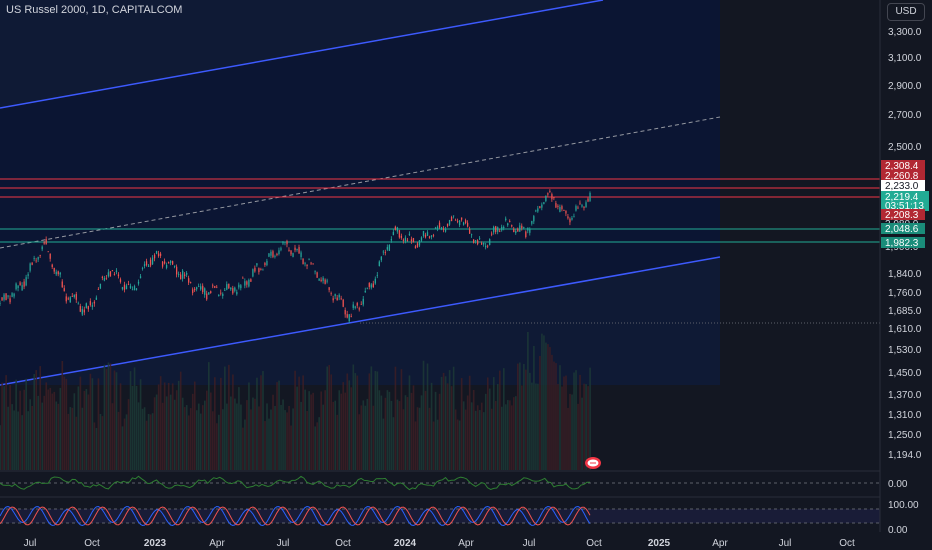  Describe the element at coordinates (905, 32) in the screenshot. I see `price-axis-tick: 3,300.0` at that location.